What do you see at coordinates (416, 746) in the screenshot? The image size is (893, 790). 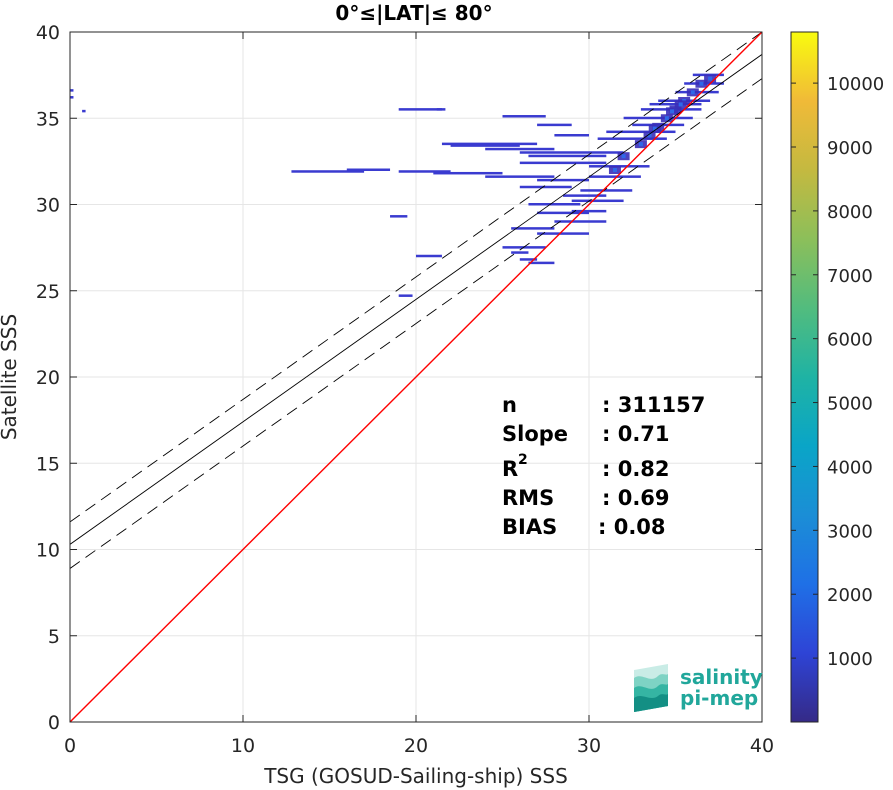 I see `x-tick-label: 20` at bounding box center [416, 746].